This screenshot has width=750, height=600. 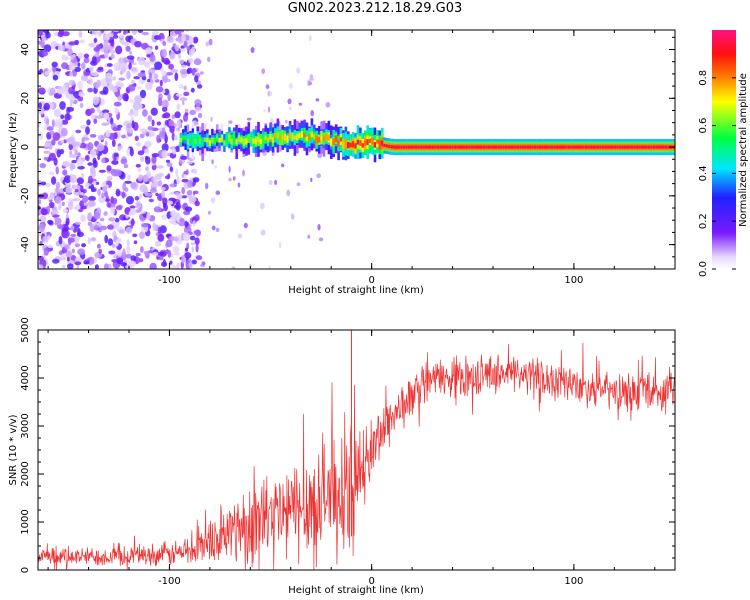 What do you see at coordinates (25, 329) in the screenshot?
I see `snr-y-tick-label: 5000` at bounding box center [25, 329].